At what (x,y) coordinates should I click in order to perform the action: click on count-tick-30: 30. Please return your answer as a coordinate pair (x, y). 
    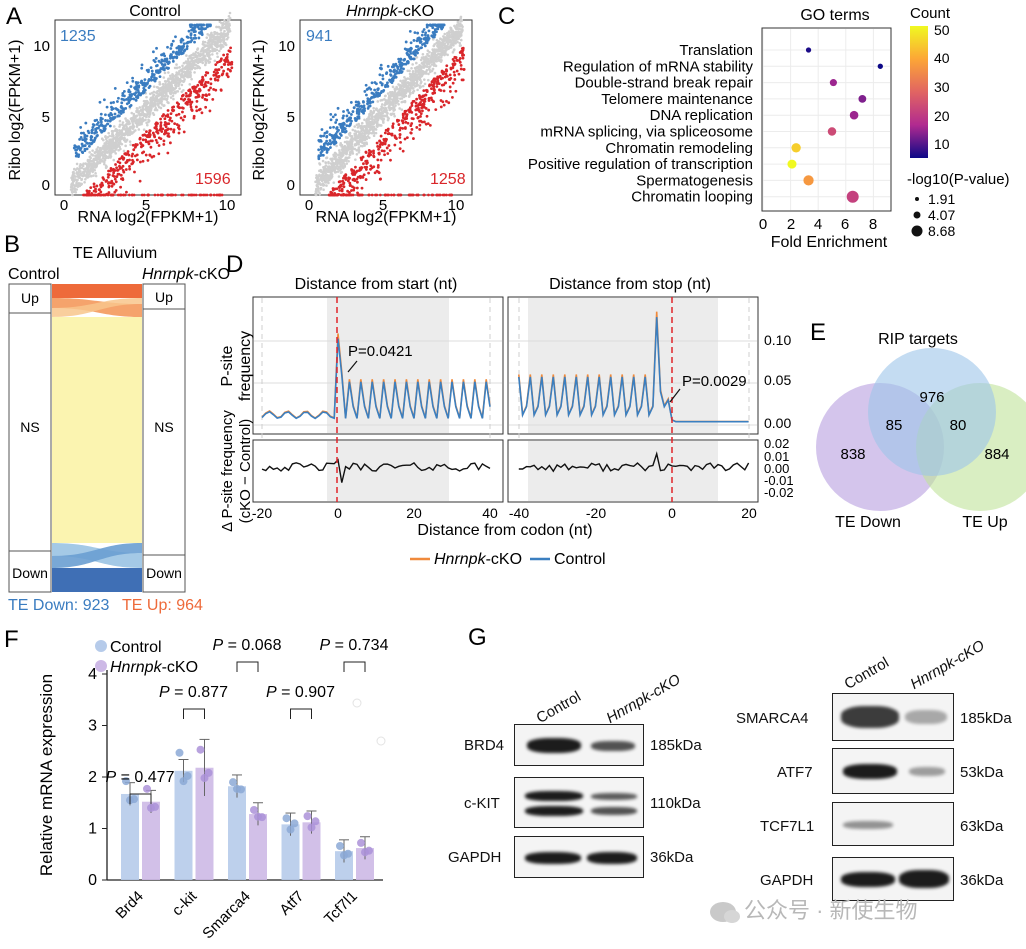
    Looking at the image, I should click on (942, 87).